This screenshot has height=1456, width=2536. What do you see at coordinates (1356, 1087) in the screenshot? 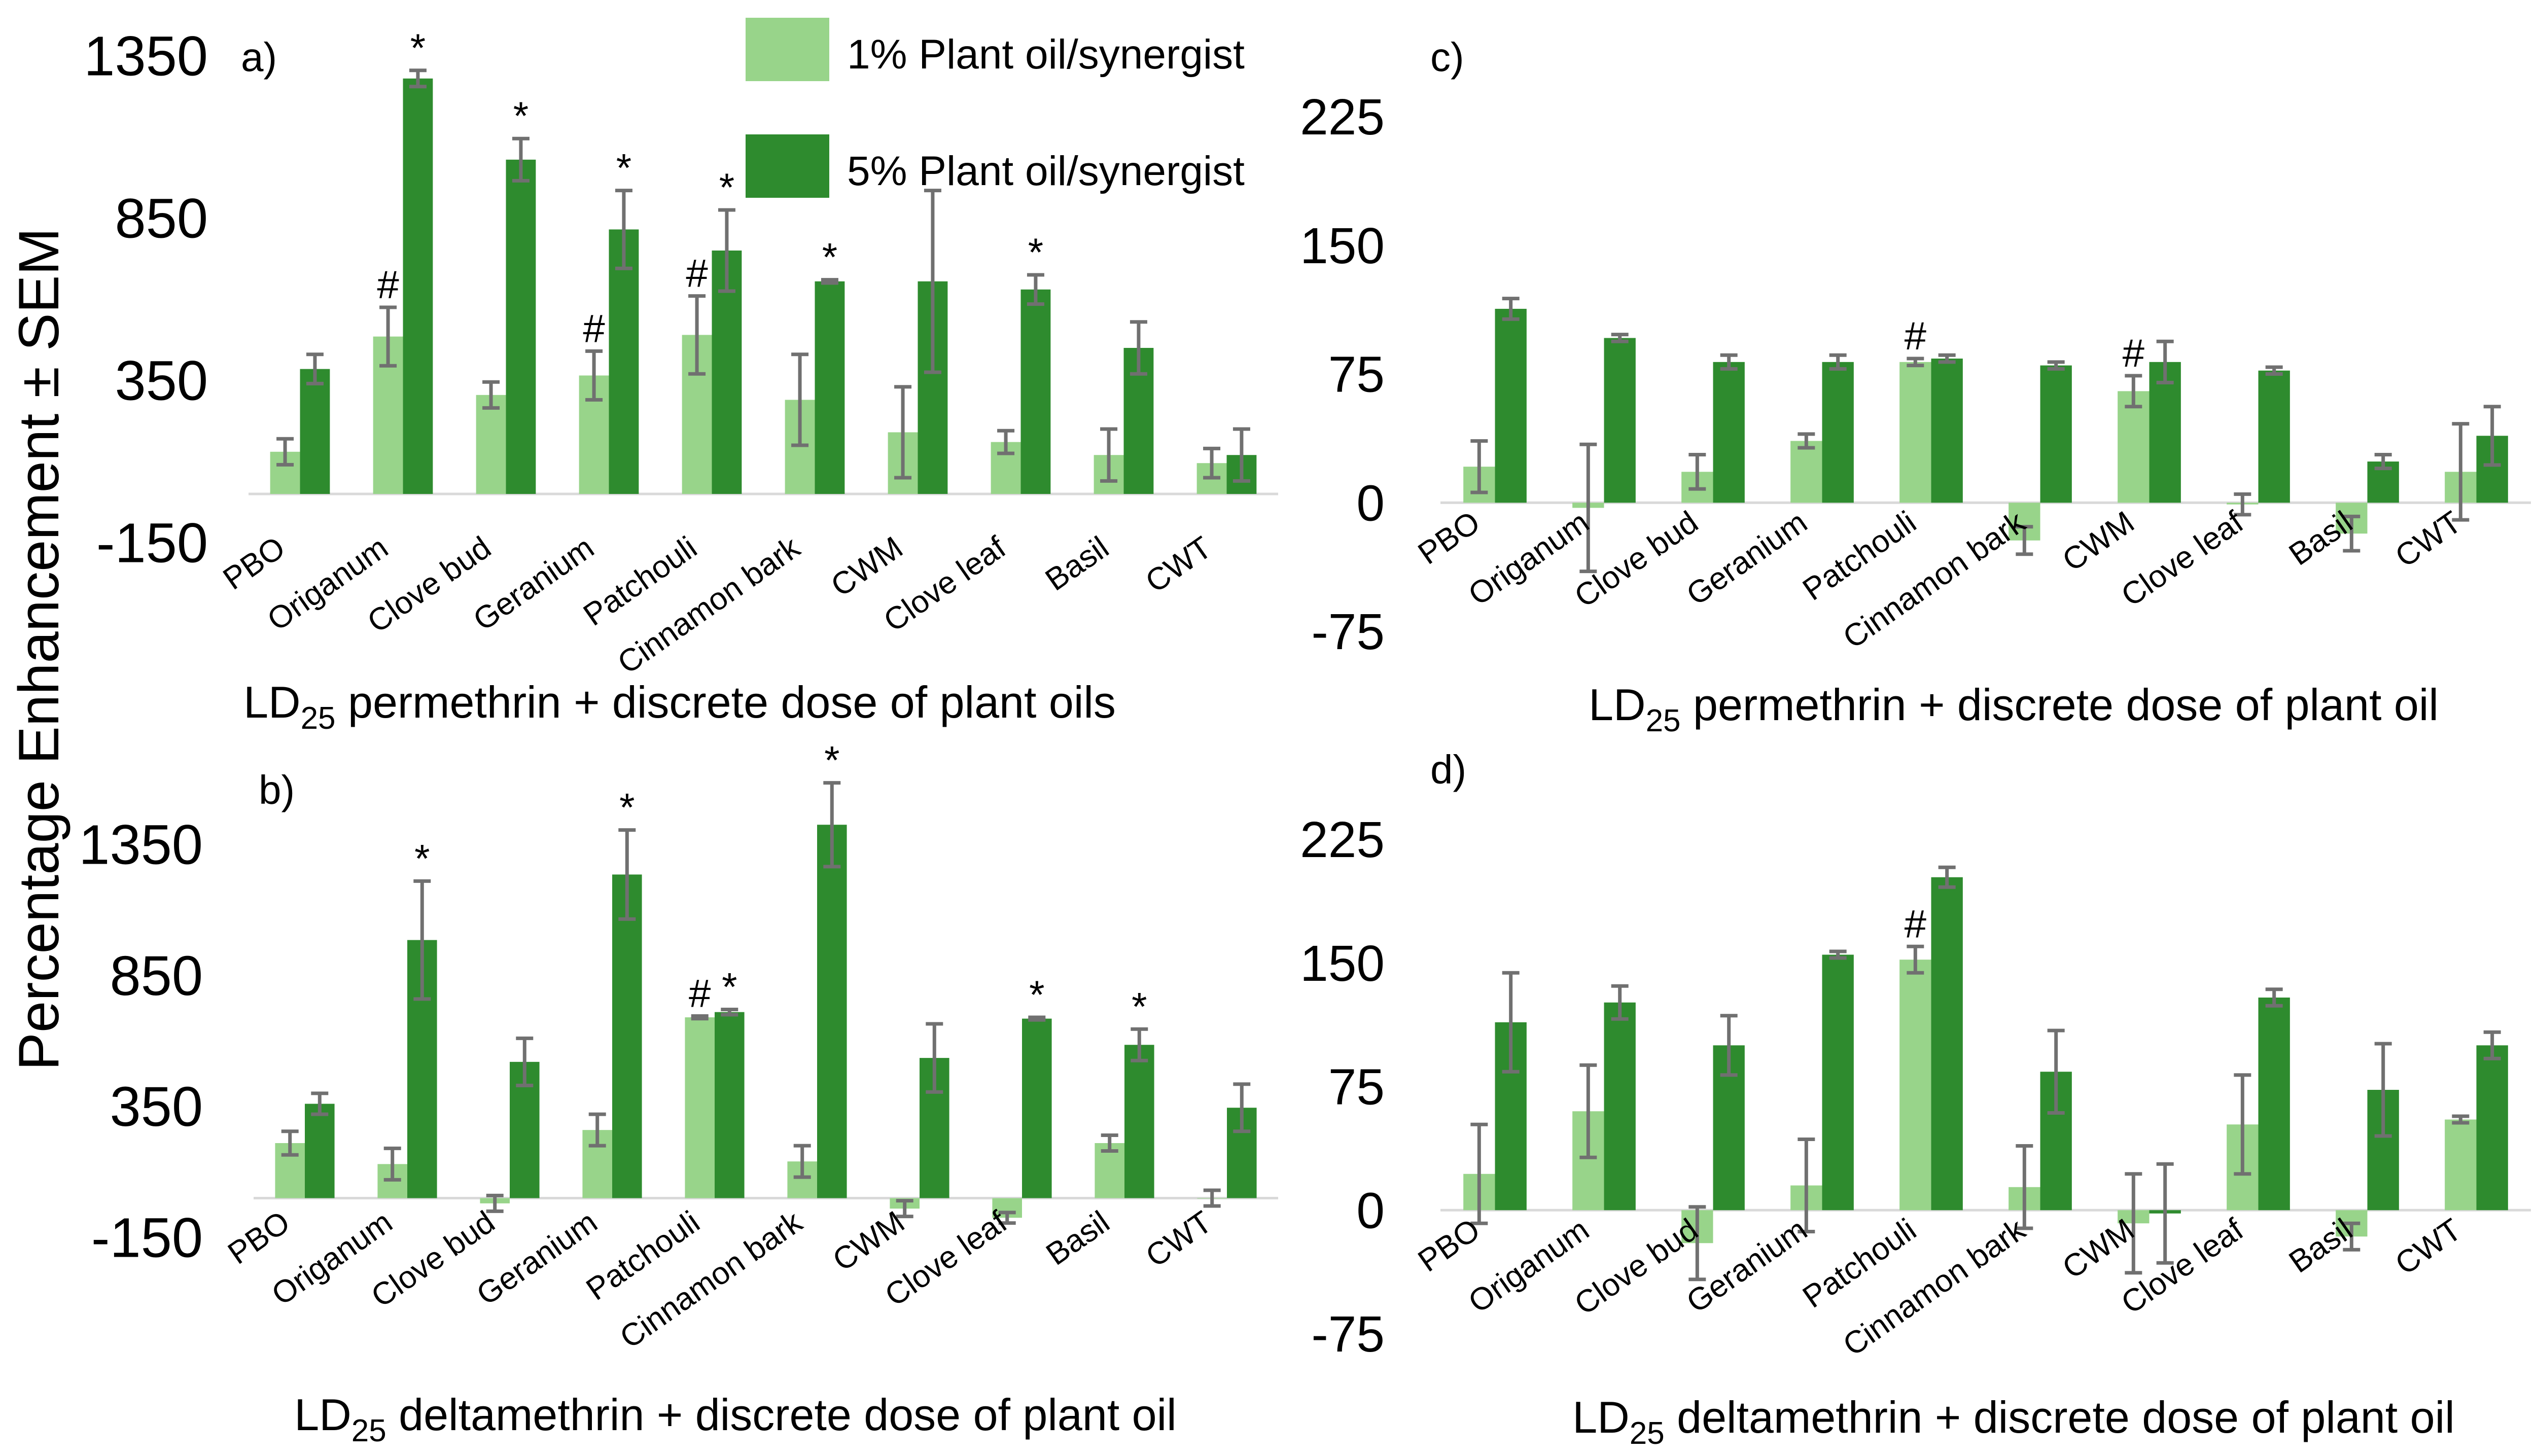
I see `y-tick-label: 75` at bounding box center [1356, 1087].